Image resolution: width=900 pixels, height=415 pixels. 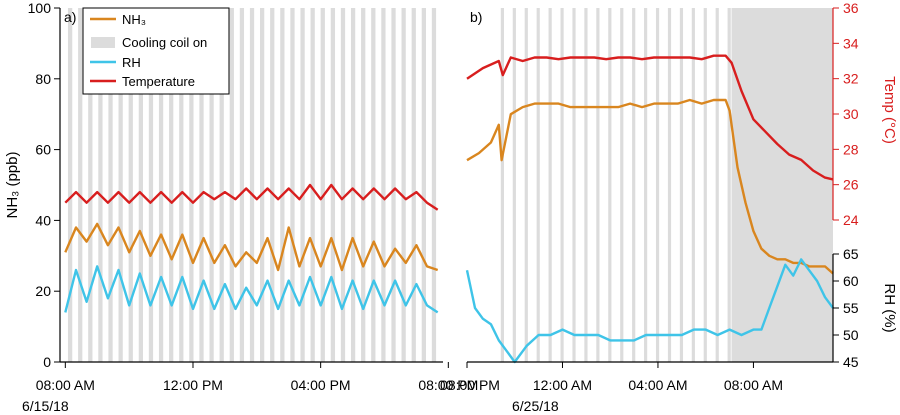 I want to click on panel-a-label: a), so click(x=70, y=17).